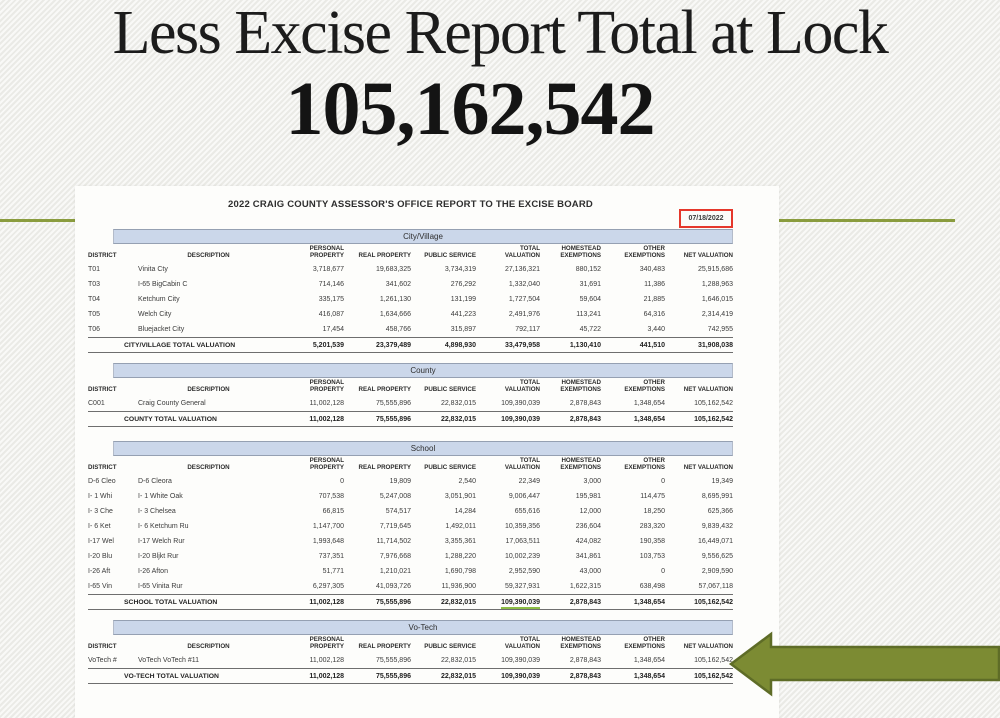 This screenshot has width=1000, height=718. What do you see at coordinates (652, 496) in the screenshot?
I see `value-cell: 114,475` at bounding box center [652, 496].